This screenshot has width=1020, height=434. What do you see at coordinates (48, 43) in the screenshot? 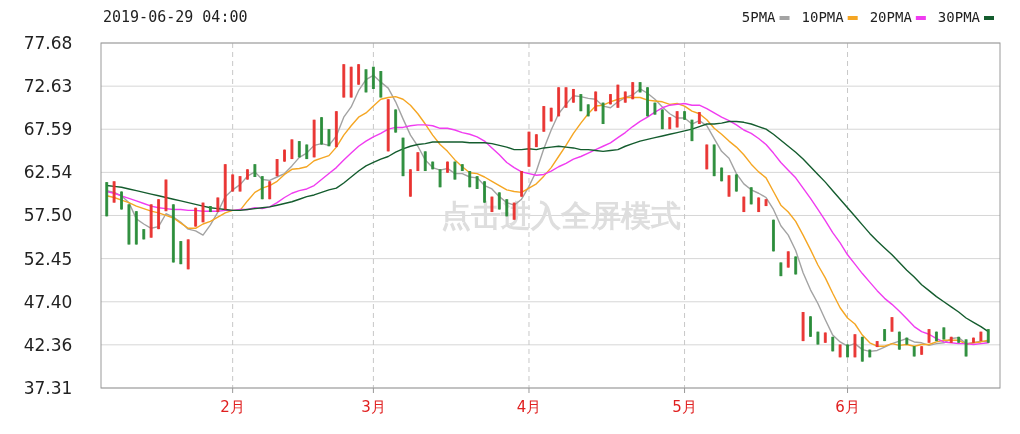
I see `y-tick-label: 77.68` at bounding box center [48, 43].